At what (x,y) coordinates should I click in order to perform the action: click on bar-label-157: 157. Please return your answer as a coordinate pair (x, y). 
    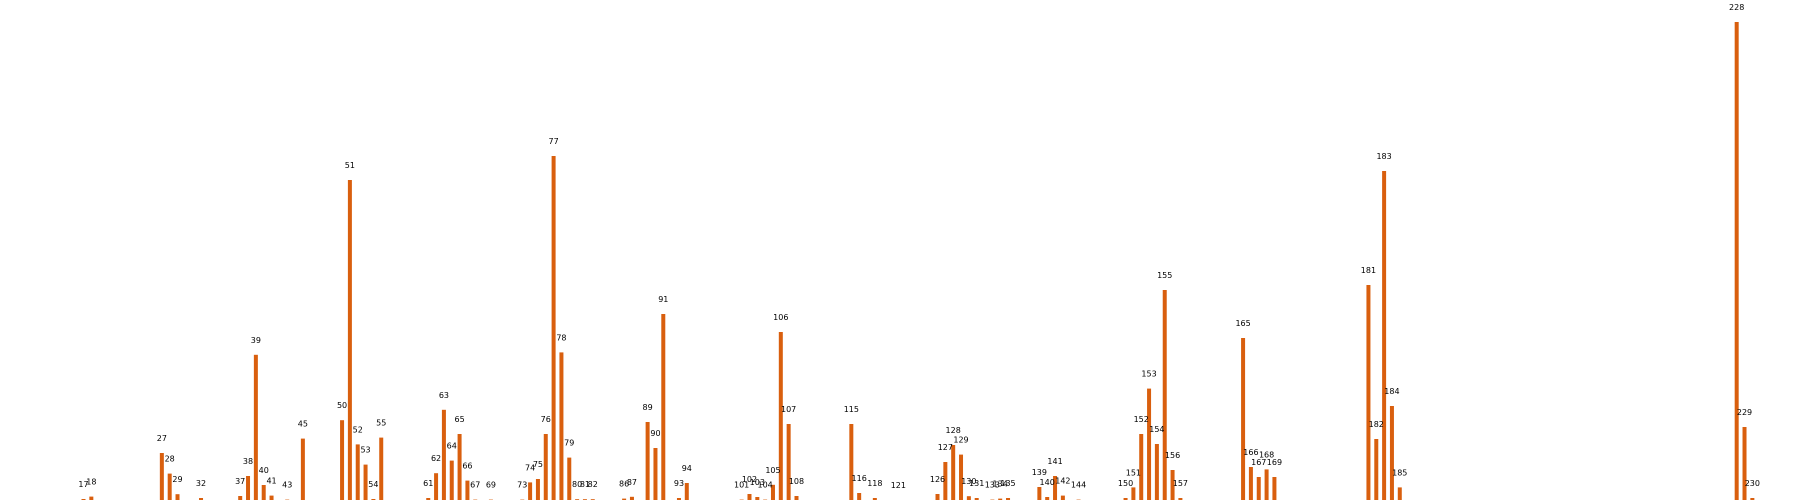
    Looking at the image, I should click on (1180, 483).